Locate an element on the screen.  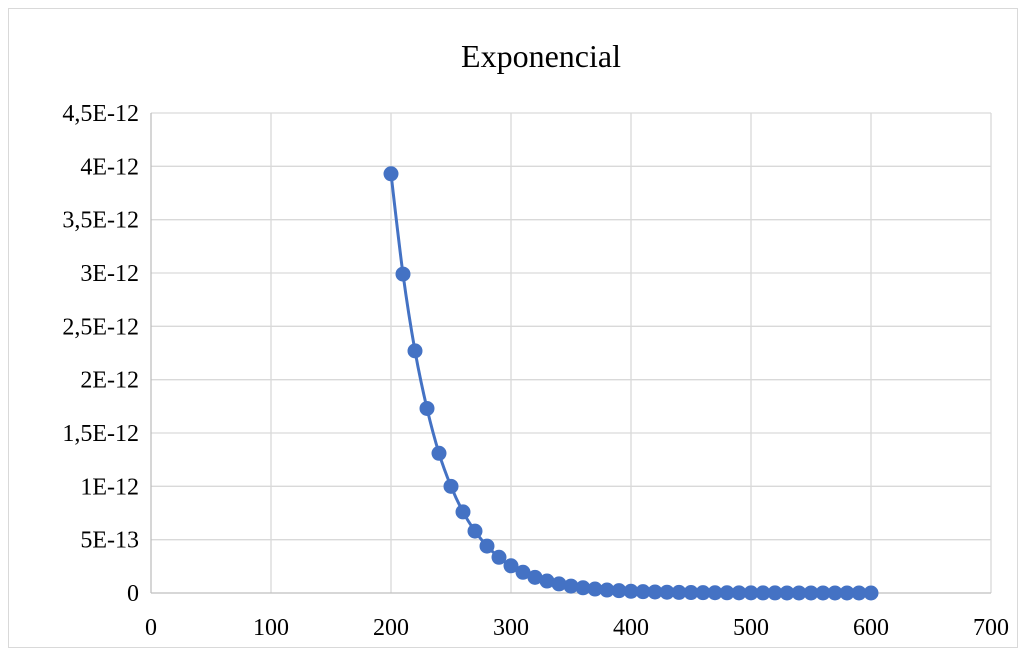
x-tick-label: 200 is located at coordinates (391, 628).